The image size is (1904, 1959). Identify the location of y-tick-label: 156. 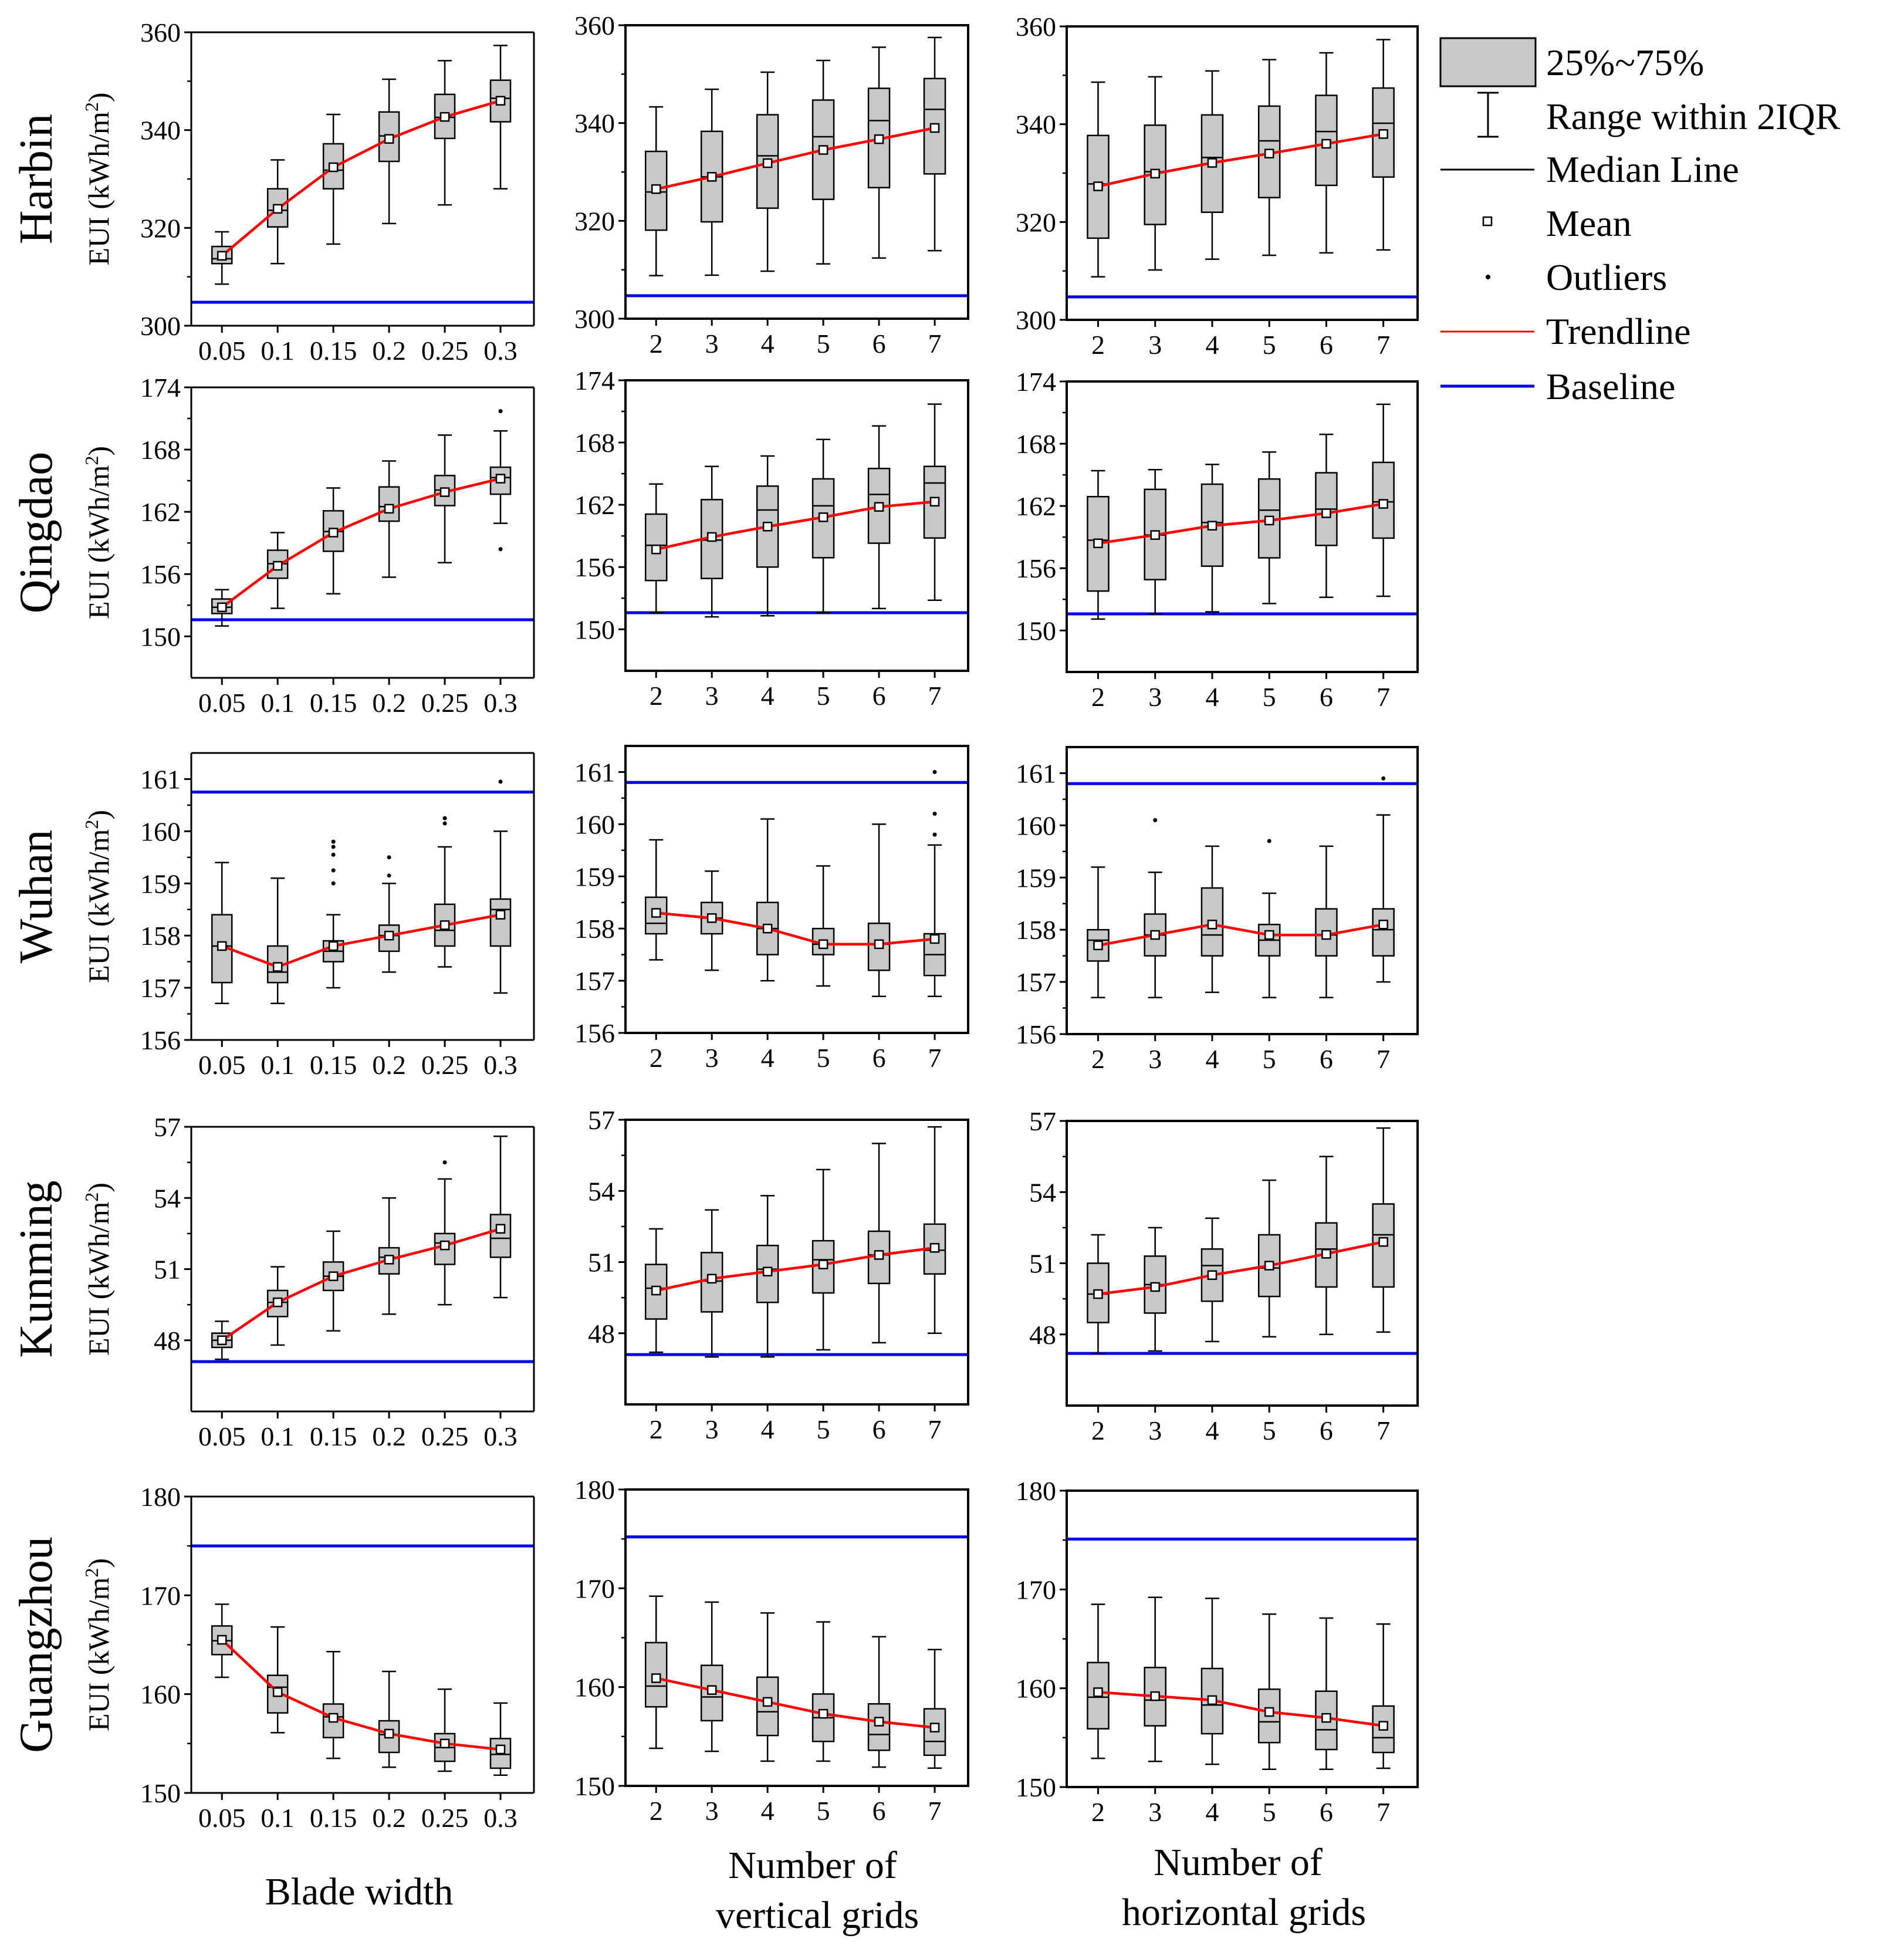
(160, 574).